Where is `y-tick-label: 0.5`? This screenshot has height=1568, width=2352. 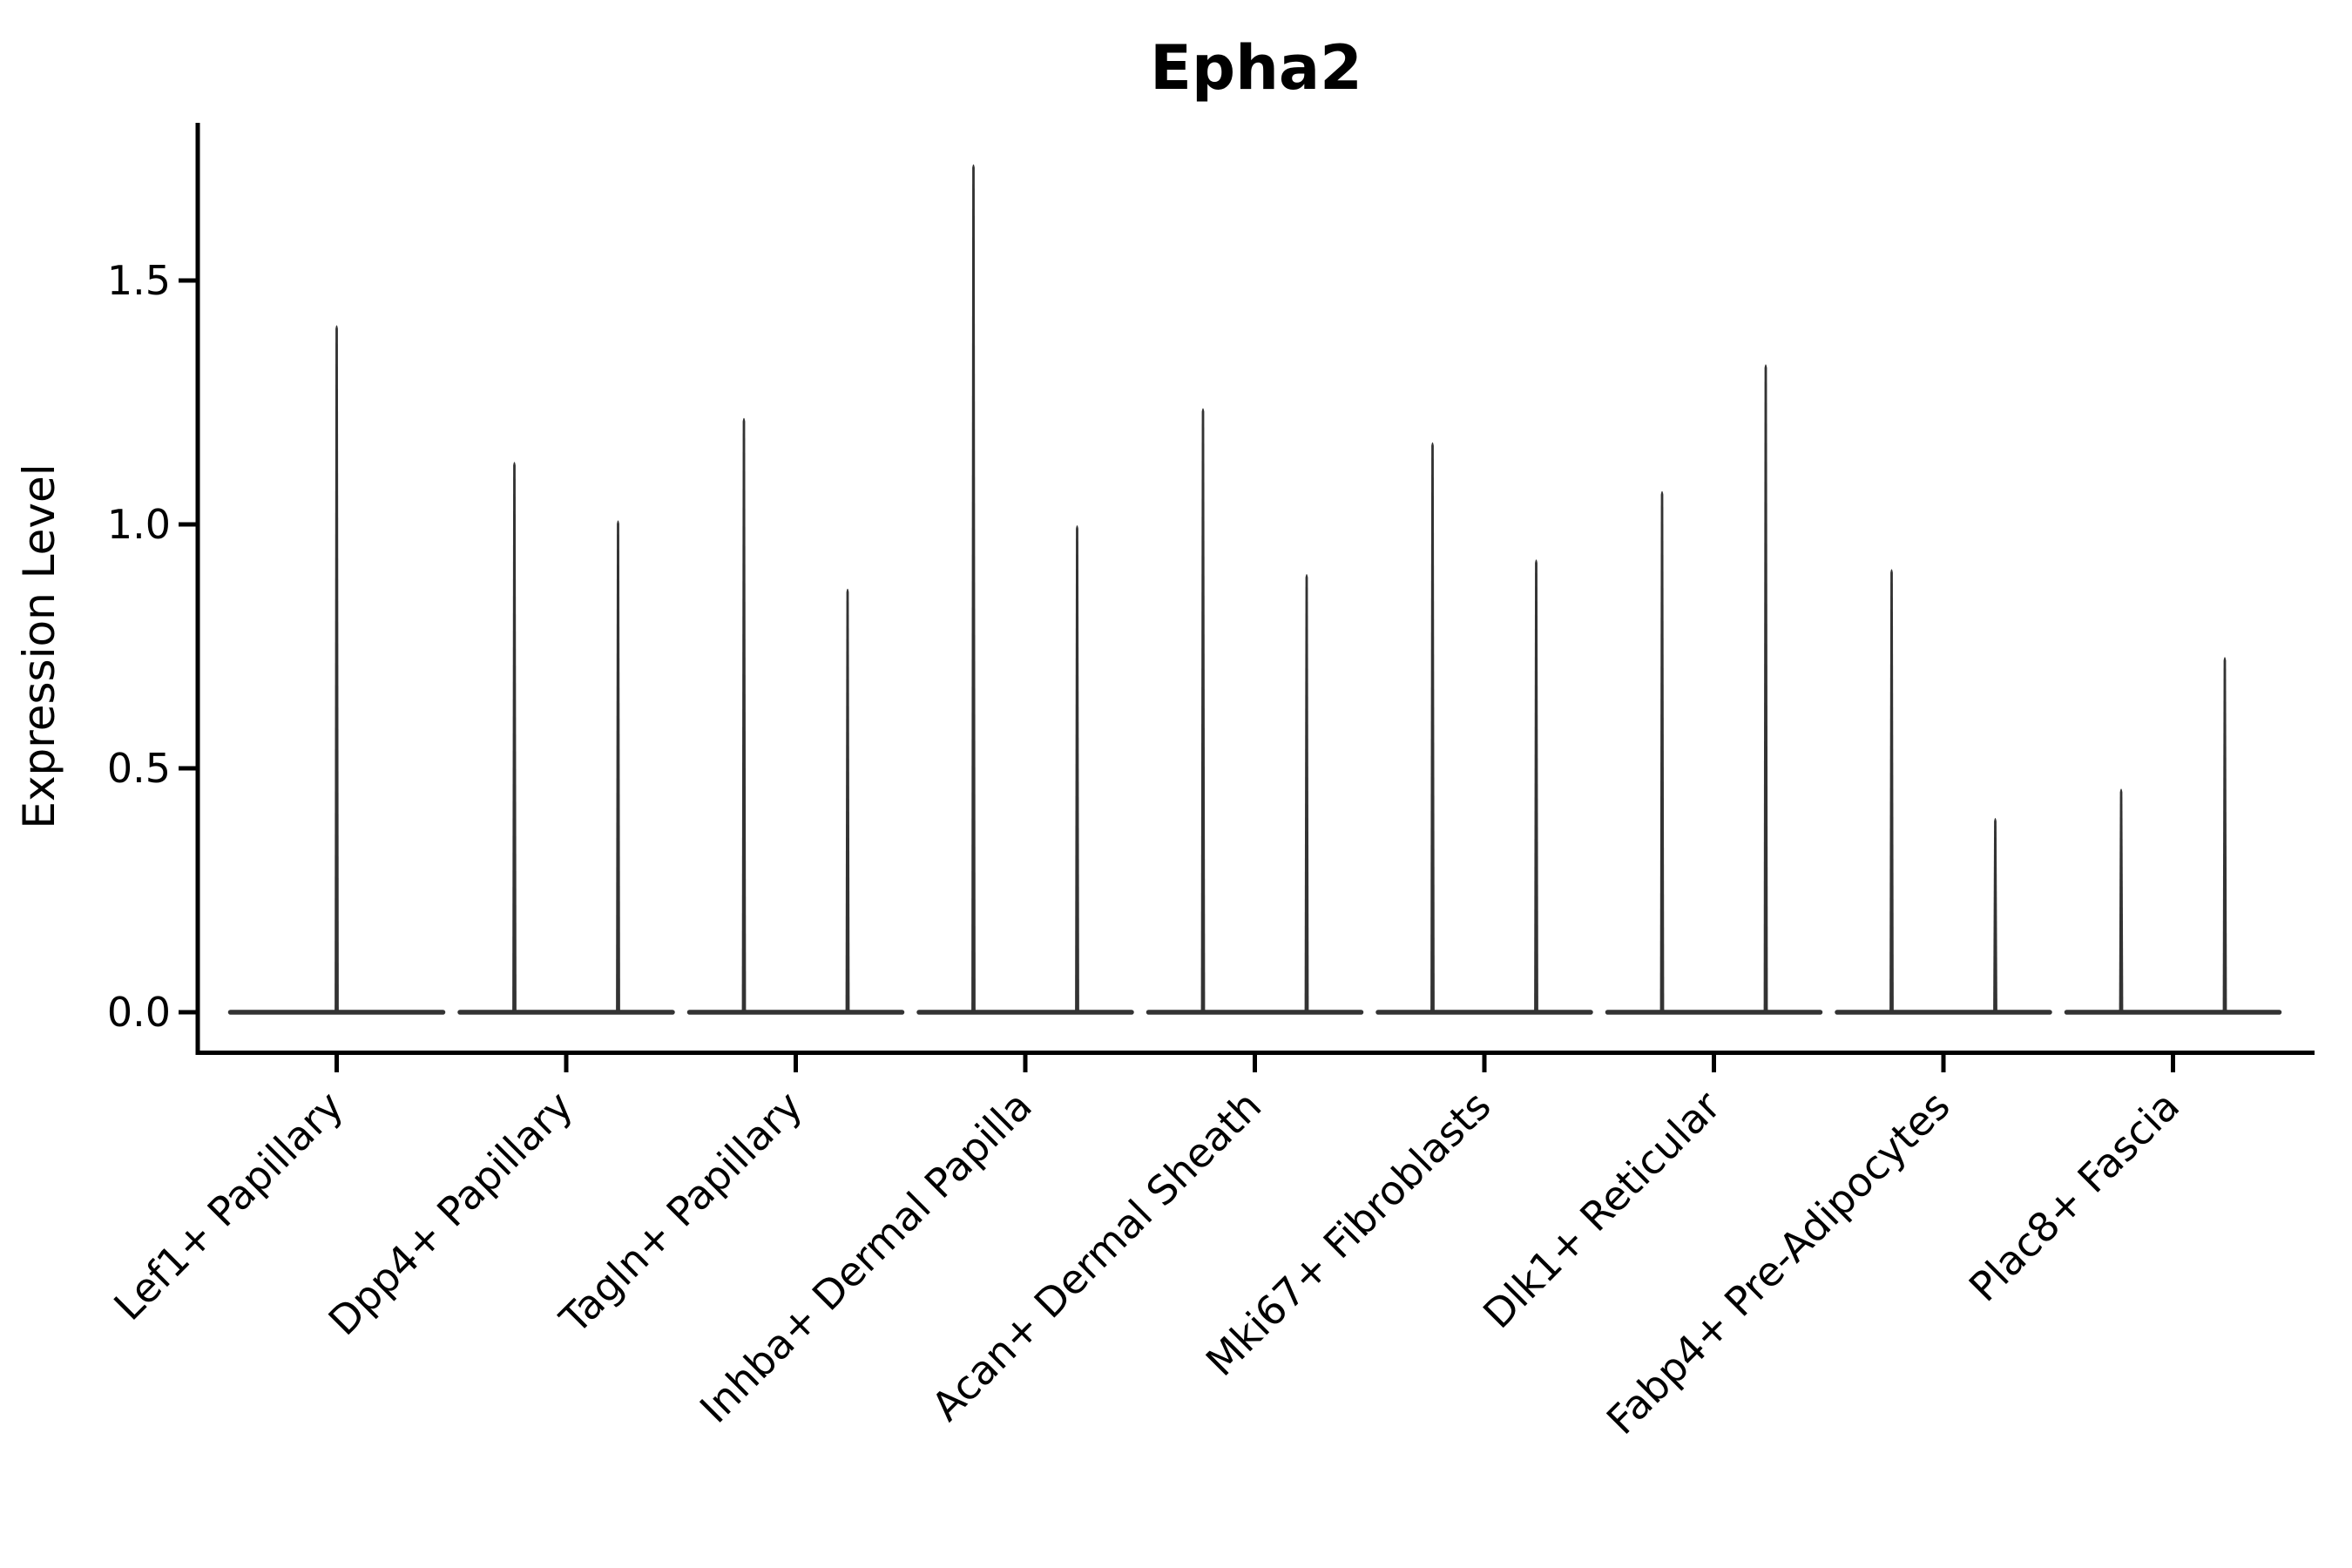
y-tick-label: 0.5 is located at coordinates (139, 768).